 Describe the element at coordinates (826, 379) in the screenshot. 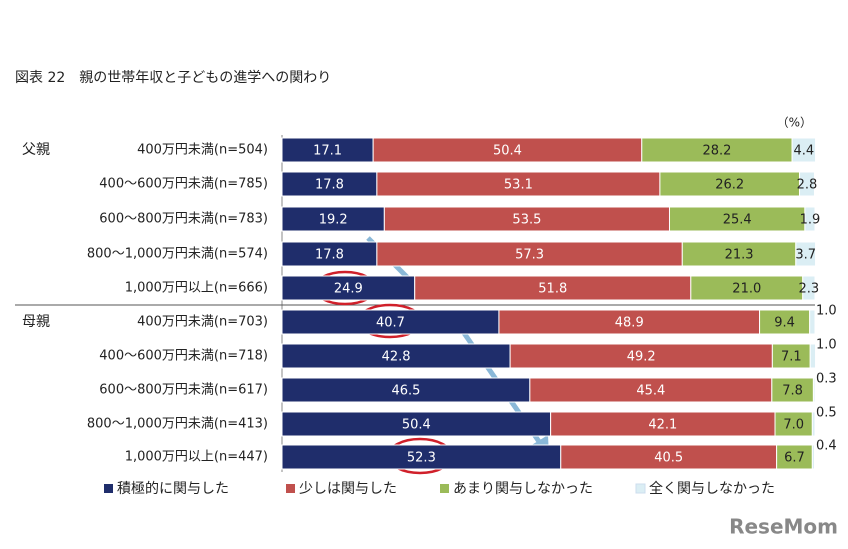

I see `data-label: 0.3` at that location.